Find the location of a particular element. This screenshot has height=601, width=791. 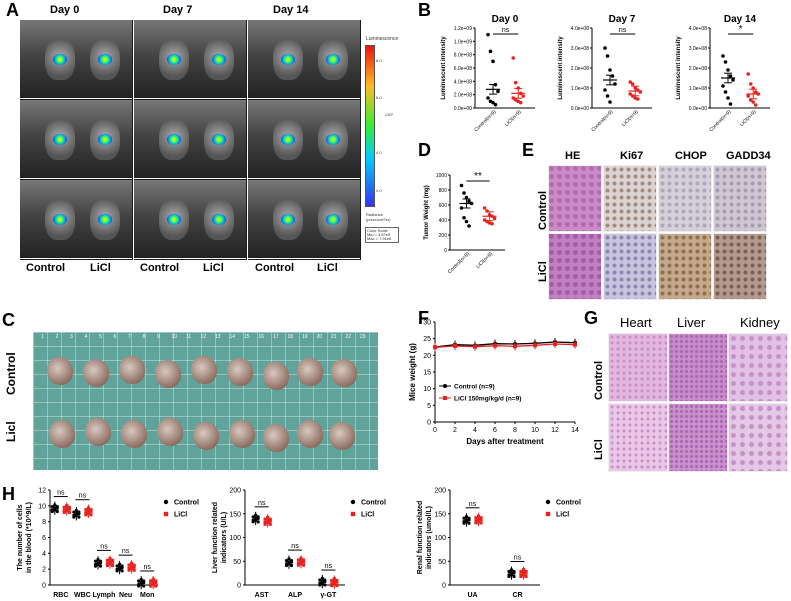

x-tick-label: 2 is located at coordinates (455, 430).